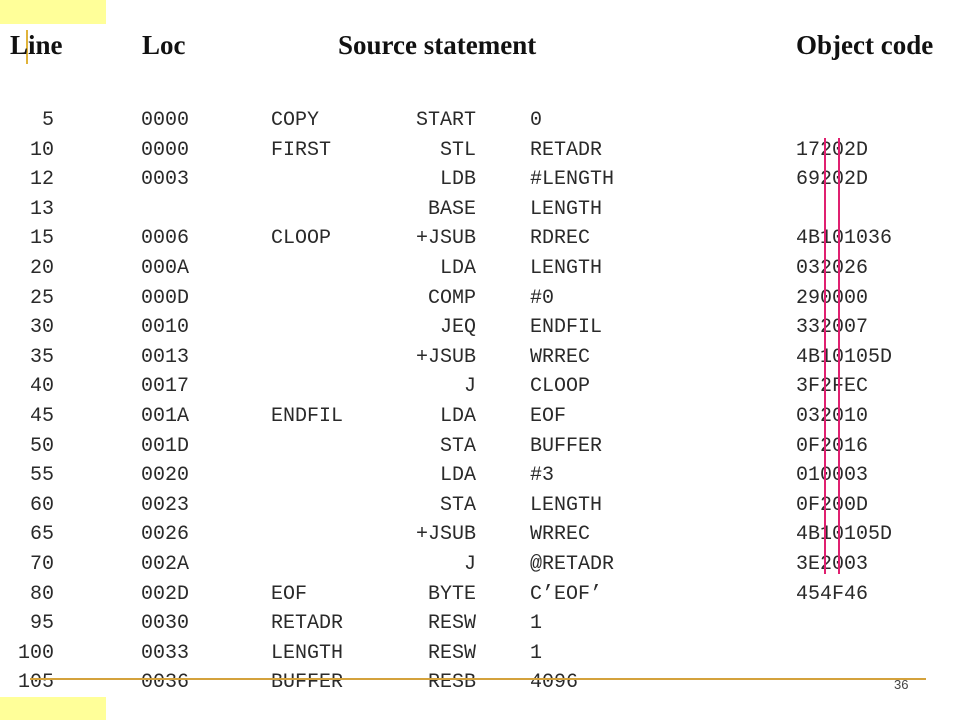  Describe the element at coordinates (480, 654) in the screenshot. I see `listing-row: 100 0033 LENGTH RESW 1` at that location.